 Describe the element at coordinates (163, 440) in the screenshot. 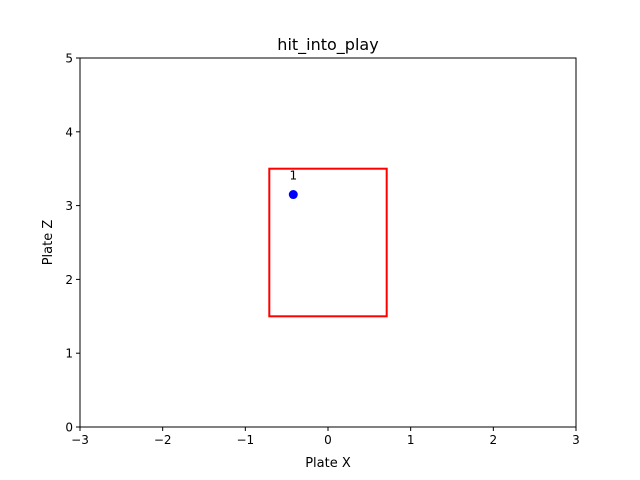

I see `x-tick-label: −2` at that location.